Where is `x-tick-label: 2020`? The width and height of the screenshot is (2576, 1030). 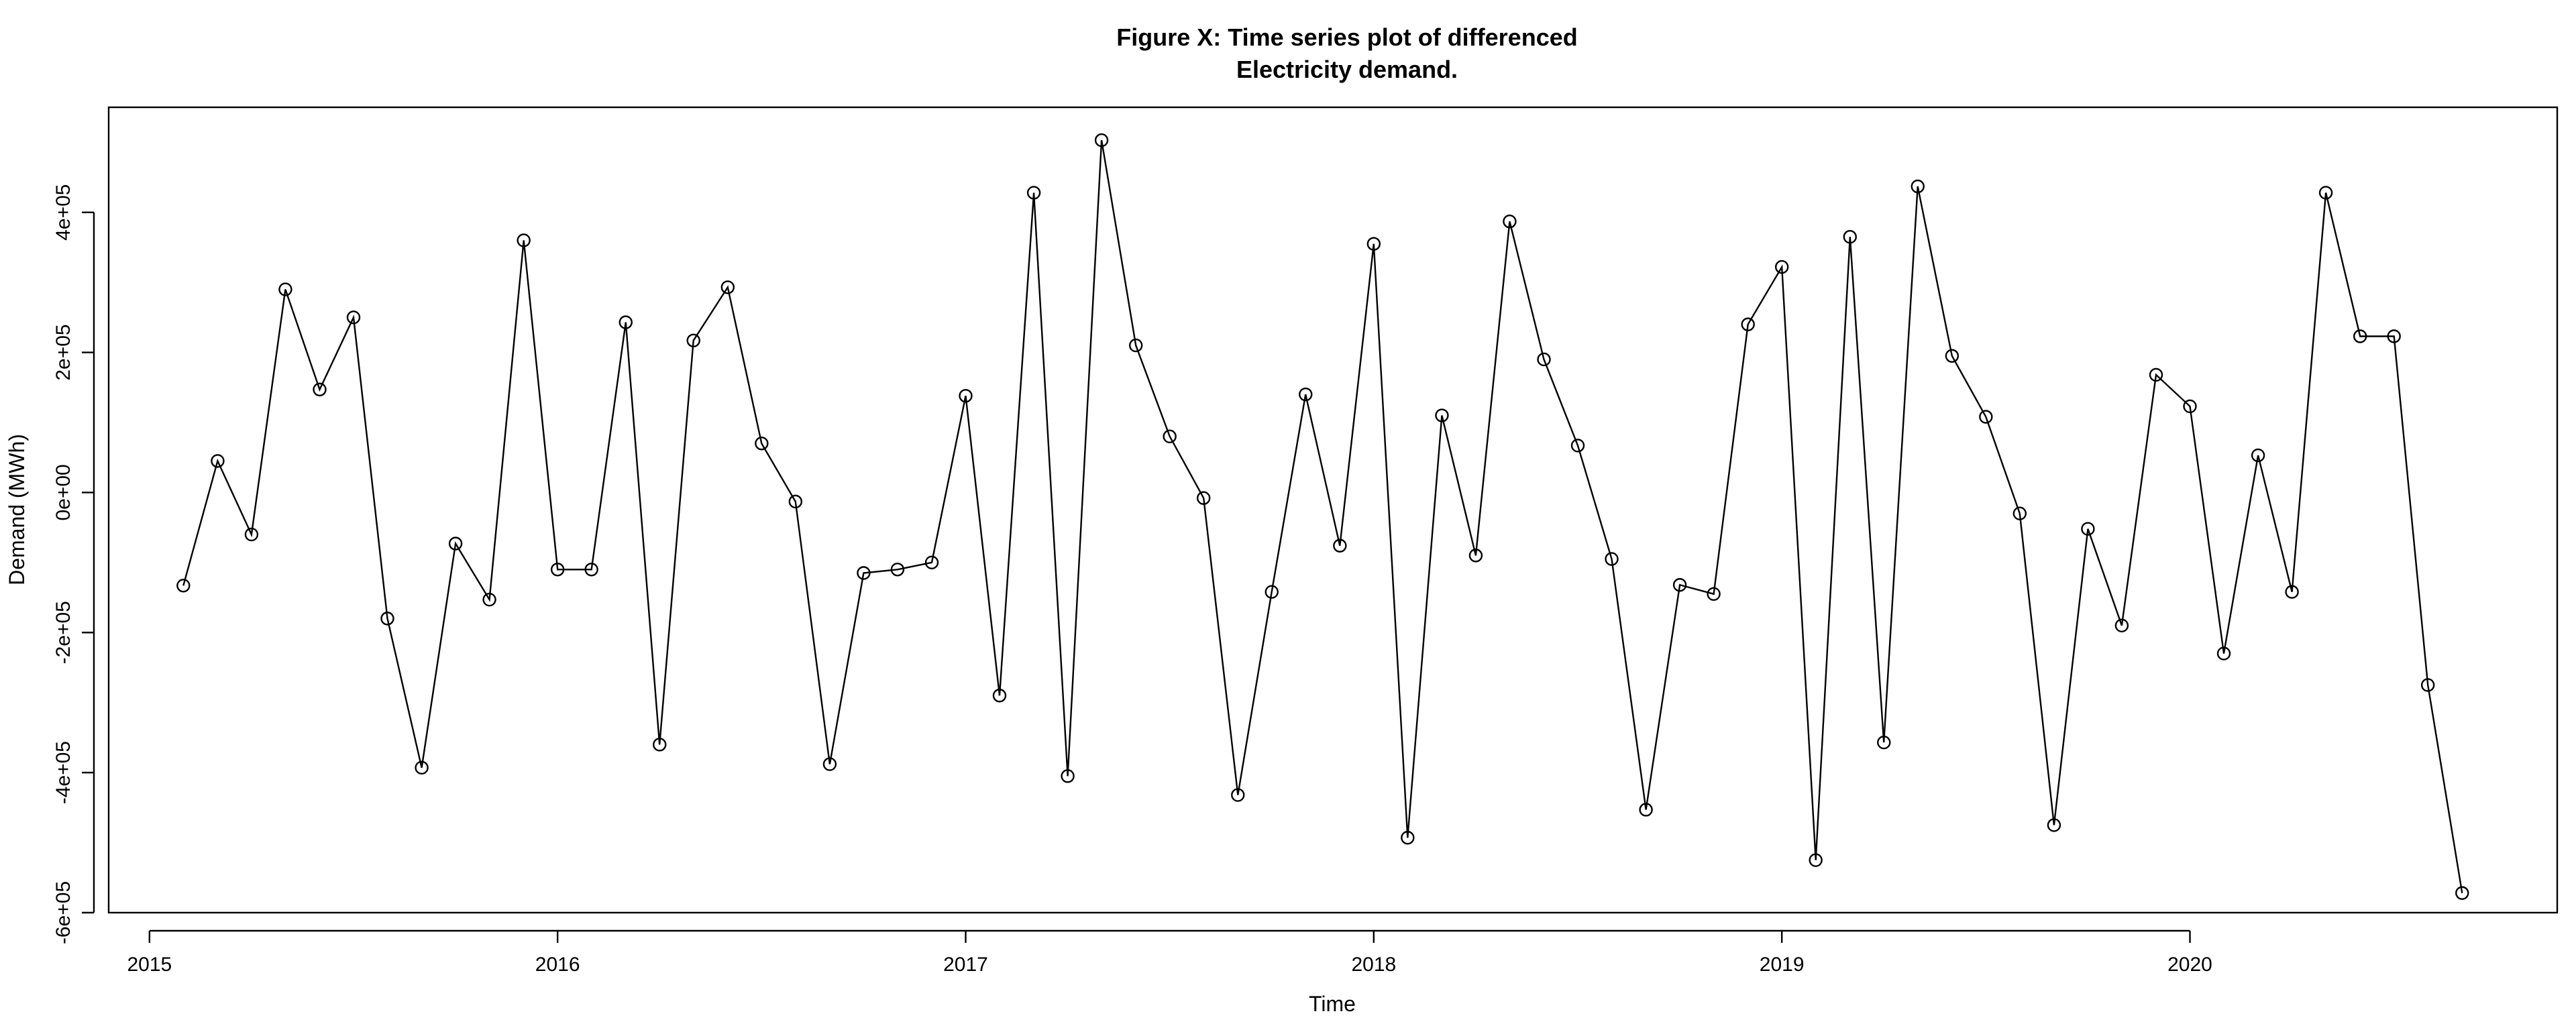 x-tick-label: 2020 is located at coordinates (2189, 965).